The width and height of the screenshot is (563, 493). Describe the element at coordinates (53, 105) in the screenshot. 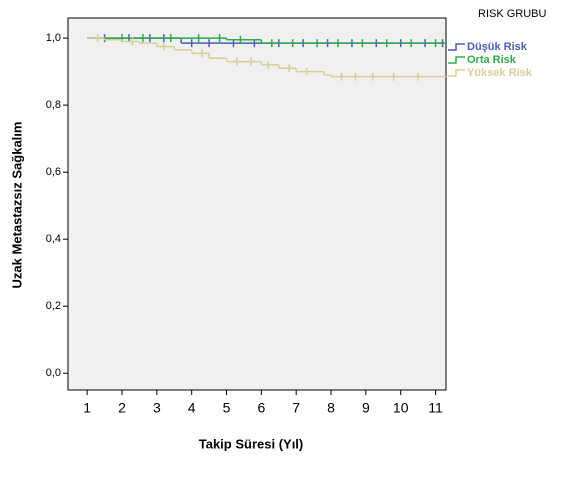

I see `y-tick-label: 0,8` at that location.